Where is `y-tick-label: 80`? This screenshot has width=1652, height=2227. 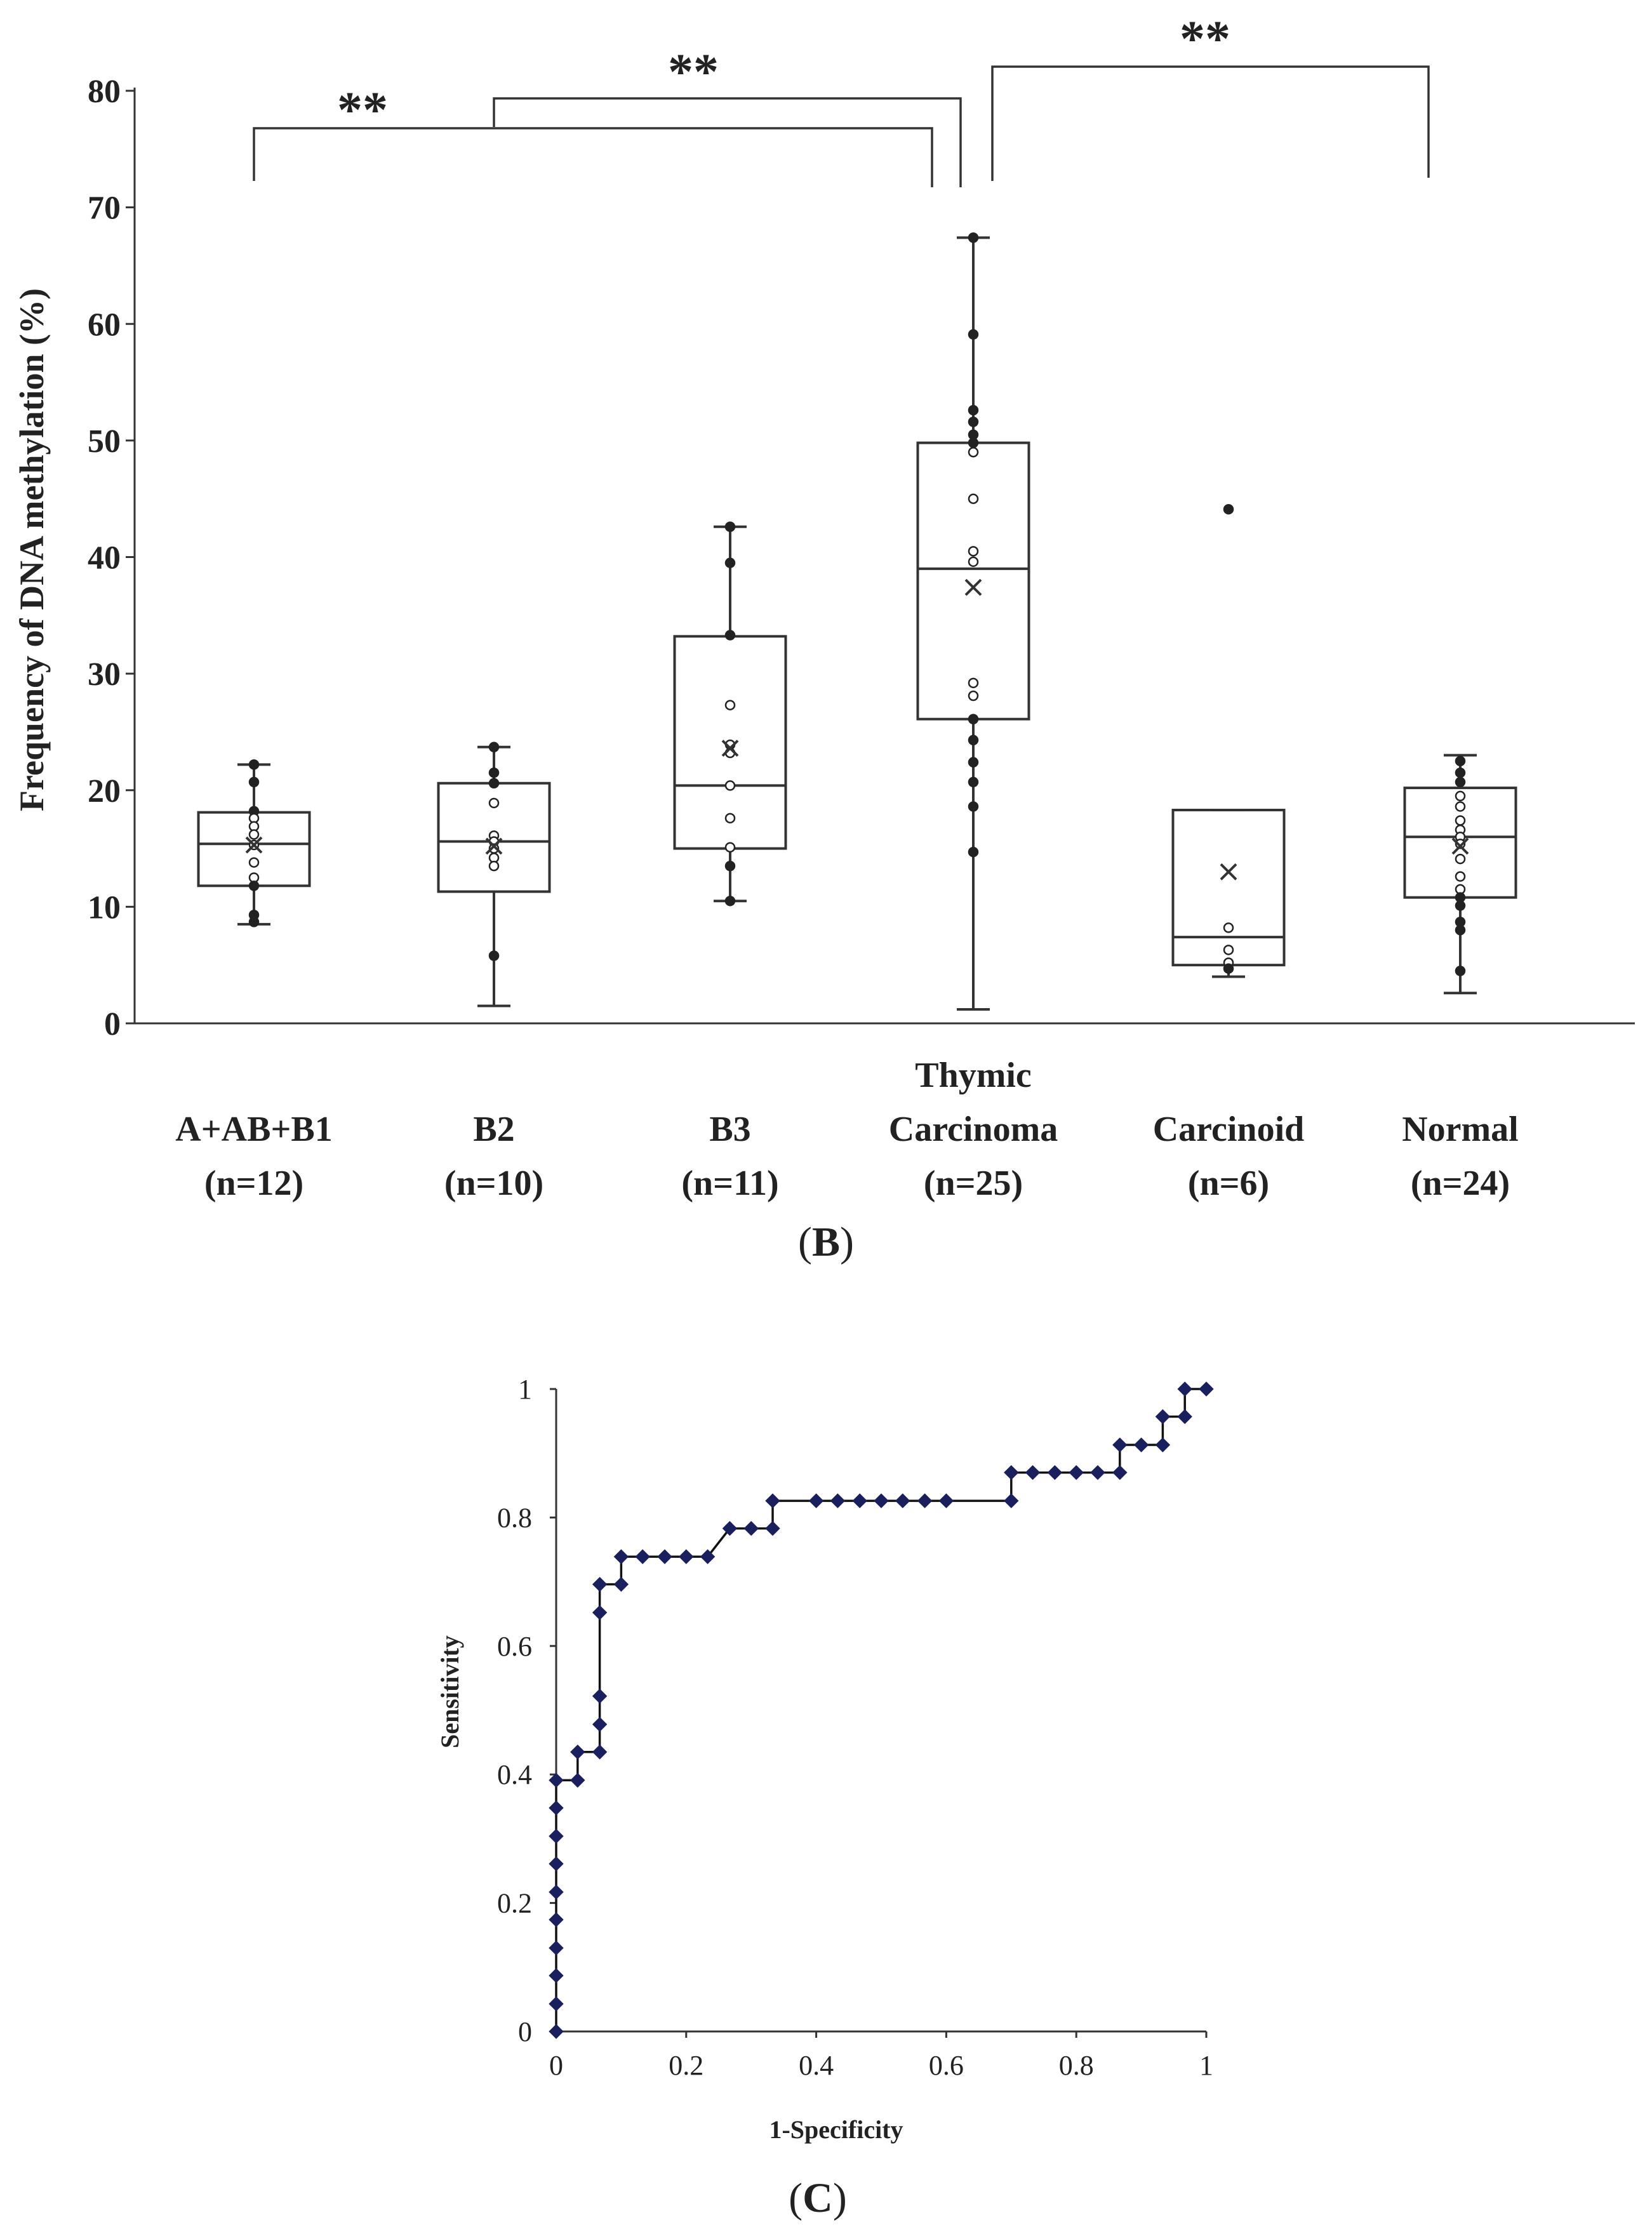 y-tick-label: 80 is located at coordinates (104, 92).